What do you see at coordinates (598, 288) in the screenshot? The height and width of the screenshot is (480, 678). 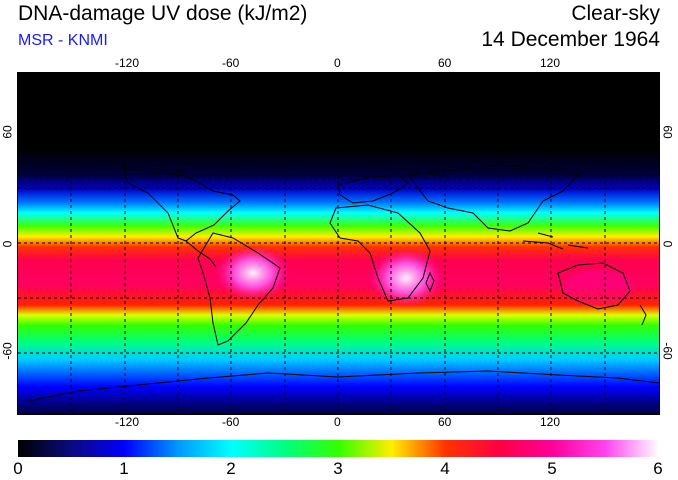 I see `australia-hotspot` at bounding box center [598, 288].